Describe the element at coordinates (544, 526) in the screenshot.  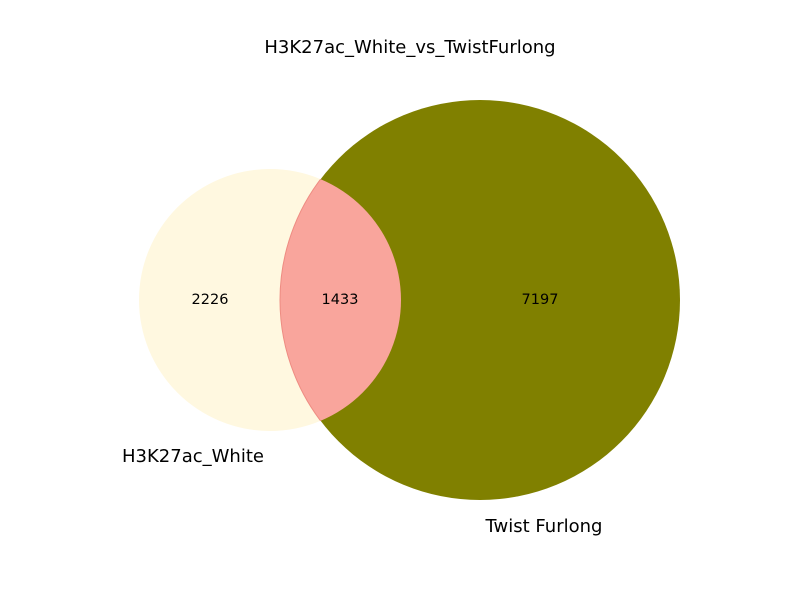
I see `set-b-label: Twist Furlong` at that location.